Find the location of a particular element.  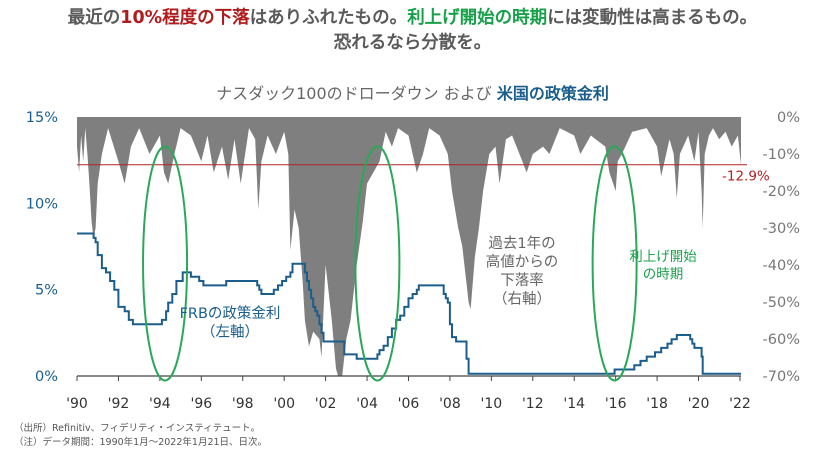

headline-line-1: 最近の10%程度の下落はありふれたもの。利上げ開始の時期には変動性は高まるもの。 is located at coordinates (412, 18).